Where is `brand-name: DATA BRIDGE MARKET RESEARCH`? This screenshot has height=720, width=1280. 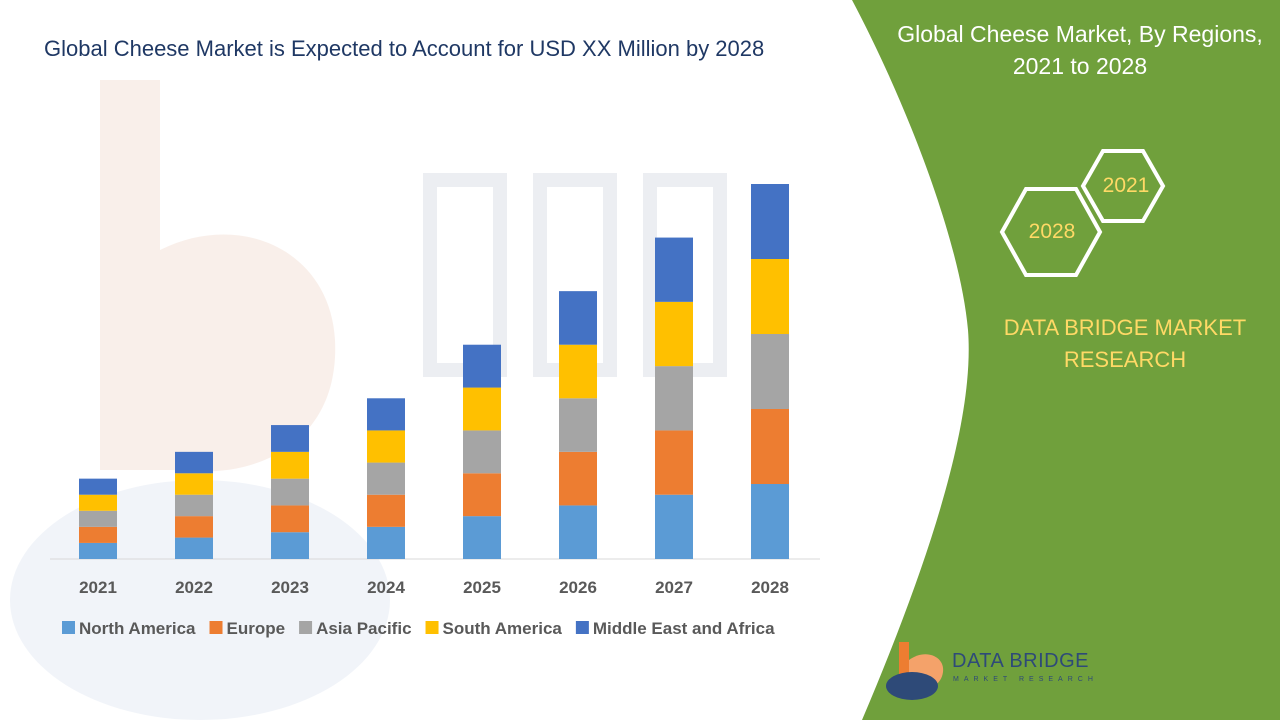
brand-name: DATA BRIDGE MARKET RESEARCH is located at coordinates (1125, 344).